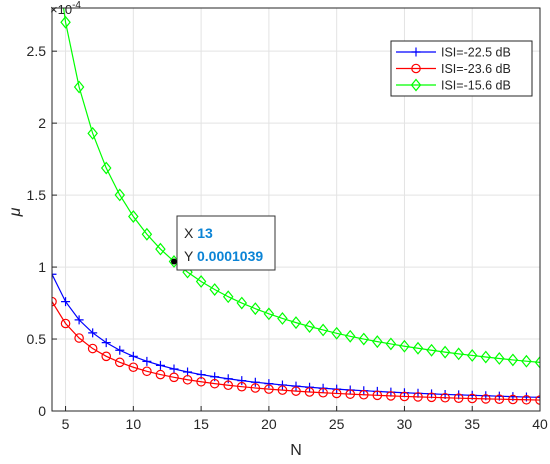 This screenshot has height=464, width=550. Describe the element at coordinates (337, 424) in the screenshot. I see `x-tick-label: 25` at that location.